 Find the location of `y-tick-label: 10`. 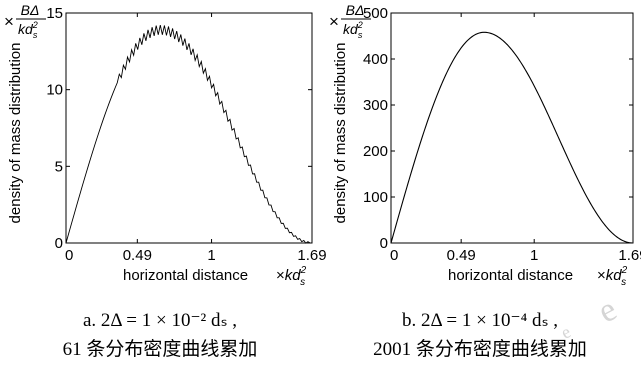

y-tick-label: 10 is located at coordinates (54, 90).